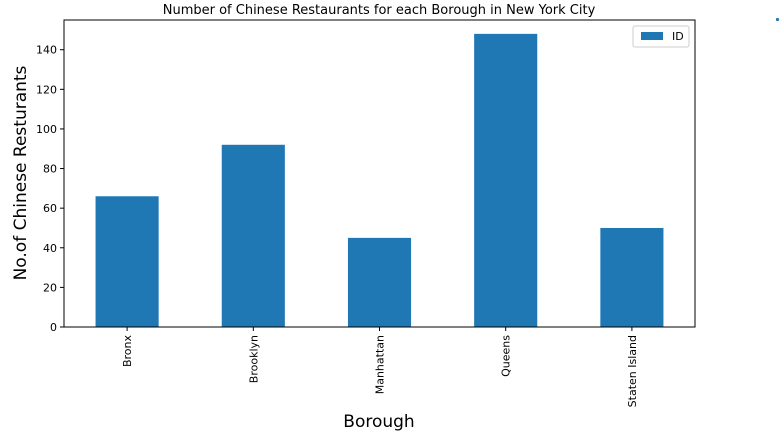 This screenshot has width=780, height=447. What do you see at coordinates (53, 327) in the screenshot?
I see `y-tick-label: 0` at bounding box center [53, 327].